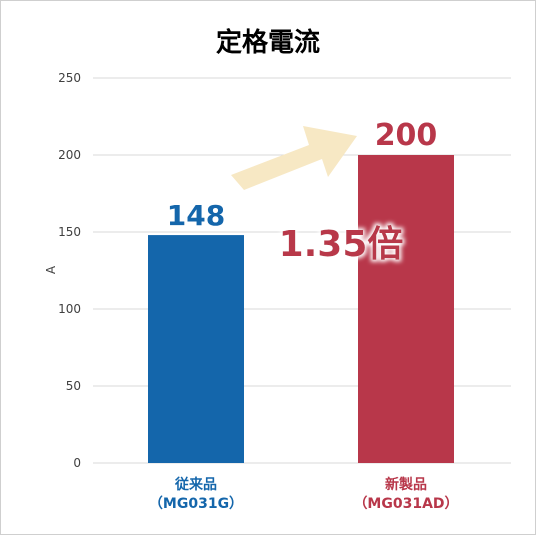 The height and width of the screenshot is (535, 536). What do you see at coordinates (294, 158) in the screenshot?
I see `growth-arrow` at bounding box center [294, 158].